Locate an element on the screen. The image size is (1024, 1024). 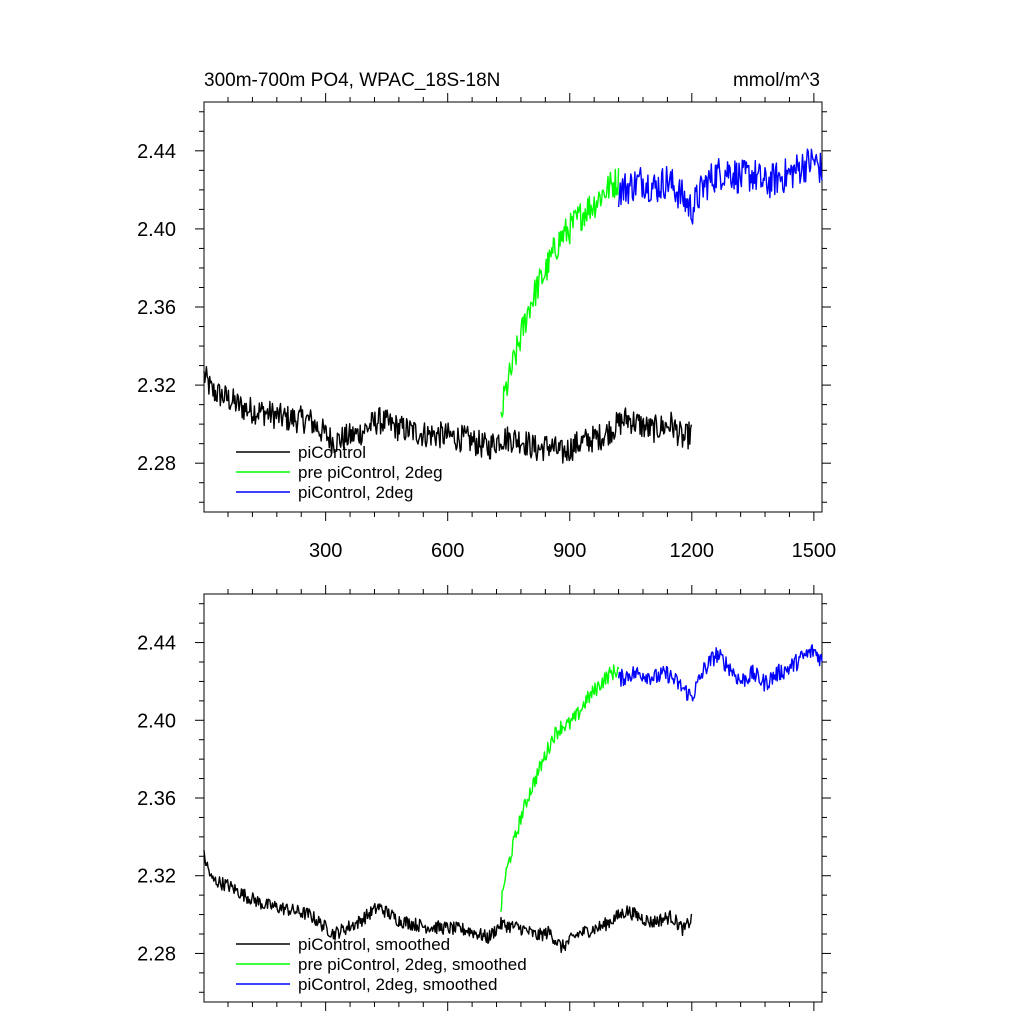
x-tick-label: 1500 is located at coordinates (814, 551).